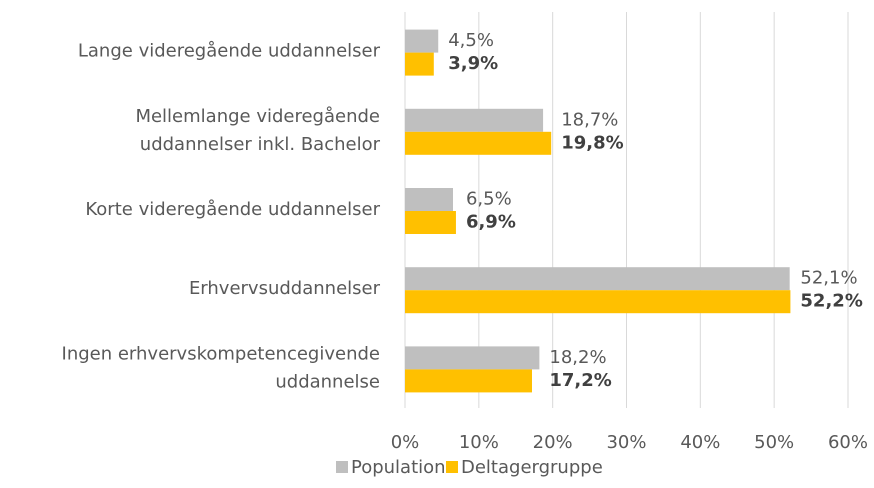 This screenshot has width=874, height=488. Describe the element at coordinates (398, 467) in the screenshot. I see `legend-label: Population` at that location.